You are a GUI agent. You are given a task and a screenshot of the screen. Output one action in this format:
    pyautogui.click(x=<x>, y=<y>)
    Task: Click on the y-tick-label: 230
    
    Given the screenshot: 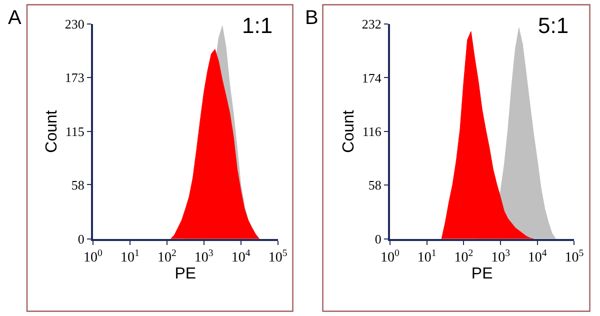 What is the action you would take?
    pyautogui.click(x=74, y=24)
    